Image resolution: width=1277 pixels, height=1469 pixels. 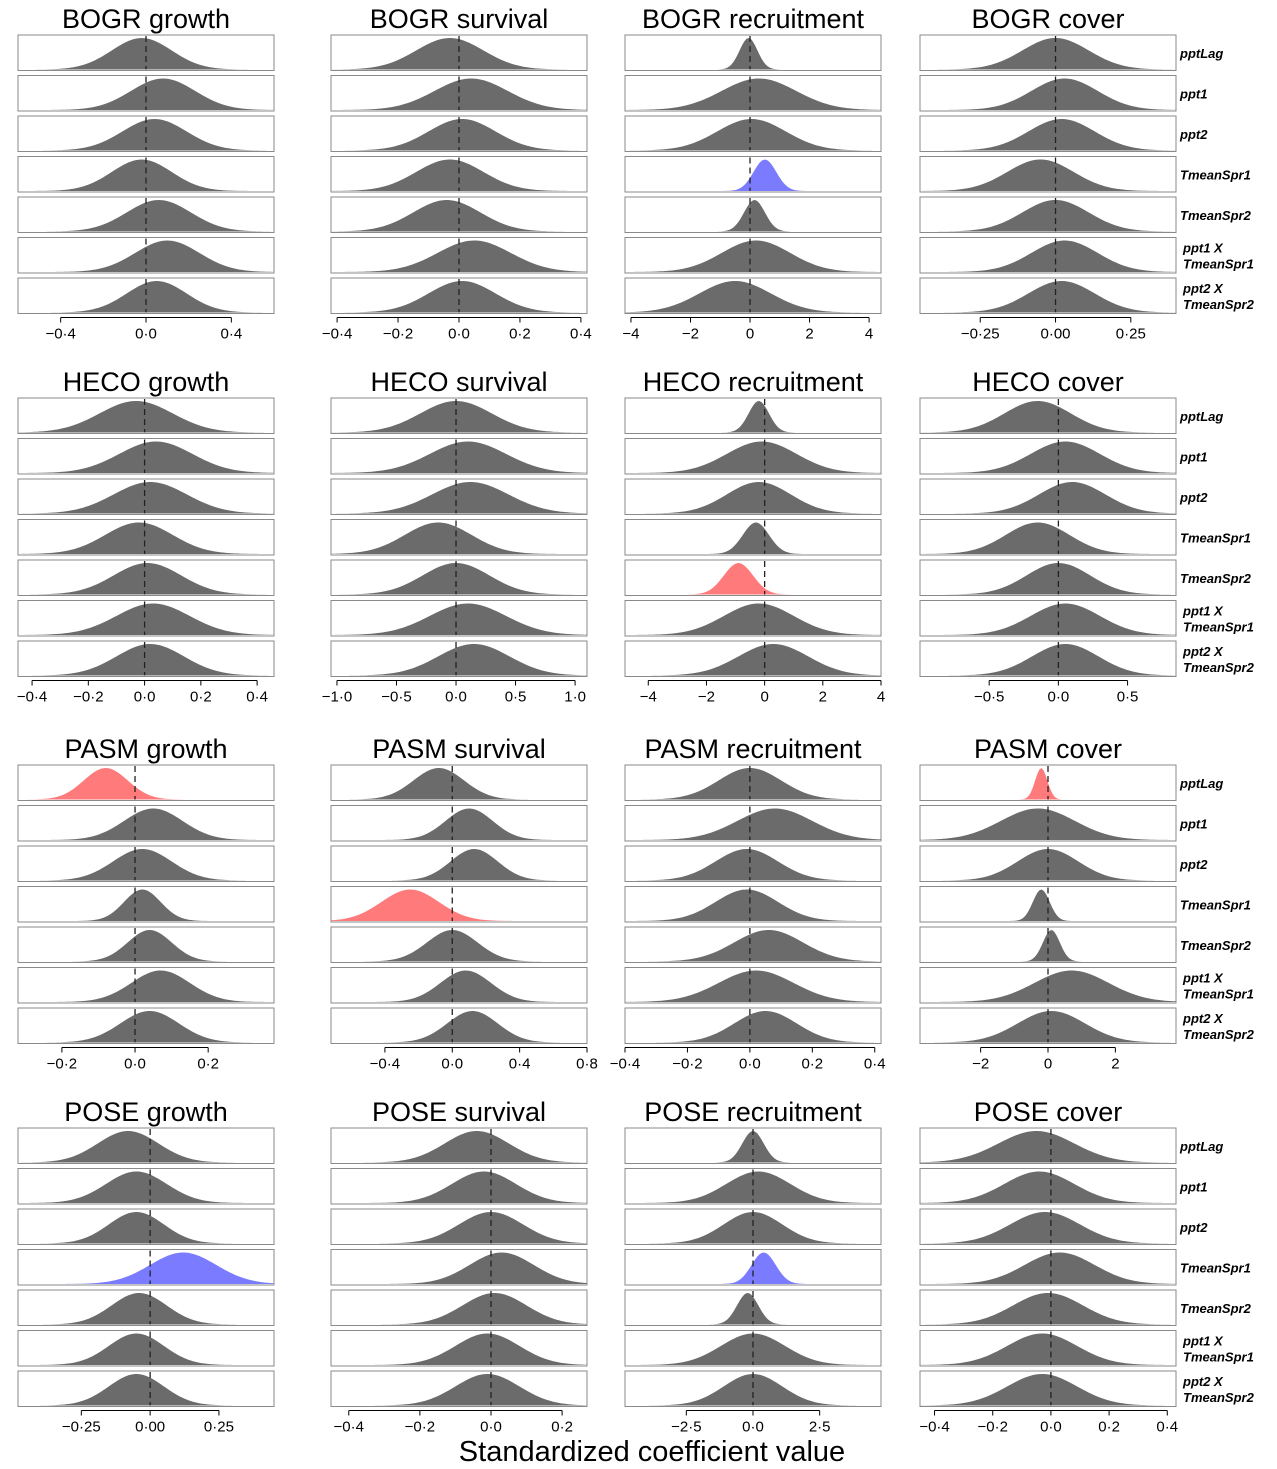 What do you see at coordinates (752, 173) in the screenshot?
I see `chart-panel-group: BOGR recruitment −4 −2 0 2 4` at bounding box center [752, 173].